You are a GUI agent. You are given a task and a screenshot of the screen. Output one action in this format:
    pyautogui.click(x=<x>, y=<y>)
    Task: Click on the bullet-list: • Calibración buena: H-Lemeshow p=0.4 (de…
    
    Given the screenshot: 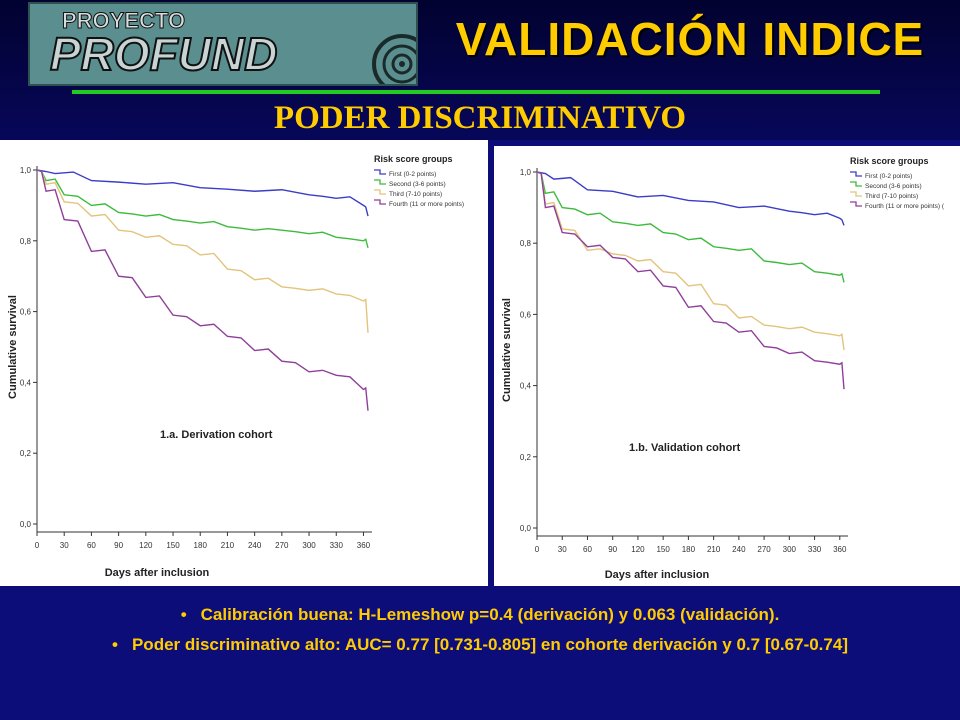 What is the action you would take?
    pyautogui.click(x=480, y=634)
    